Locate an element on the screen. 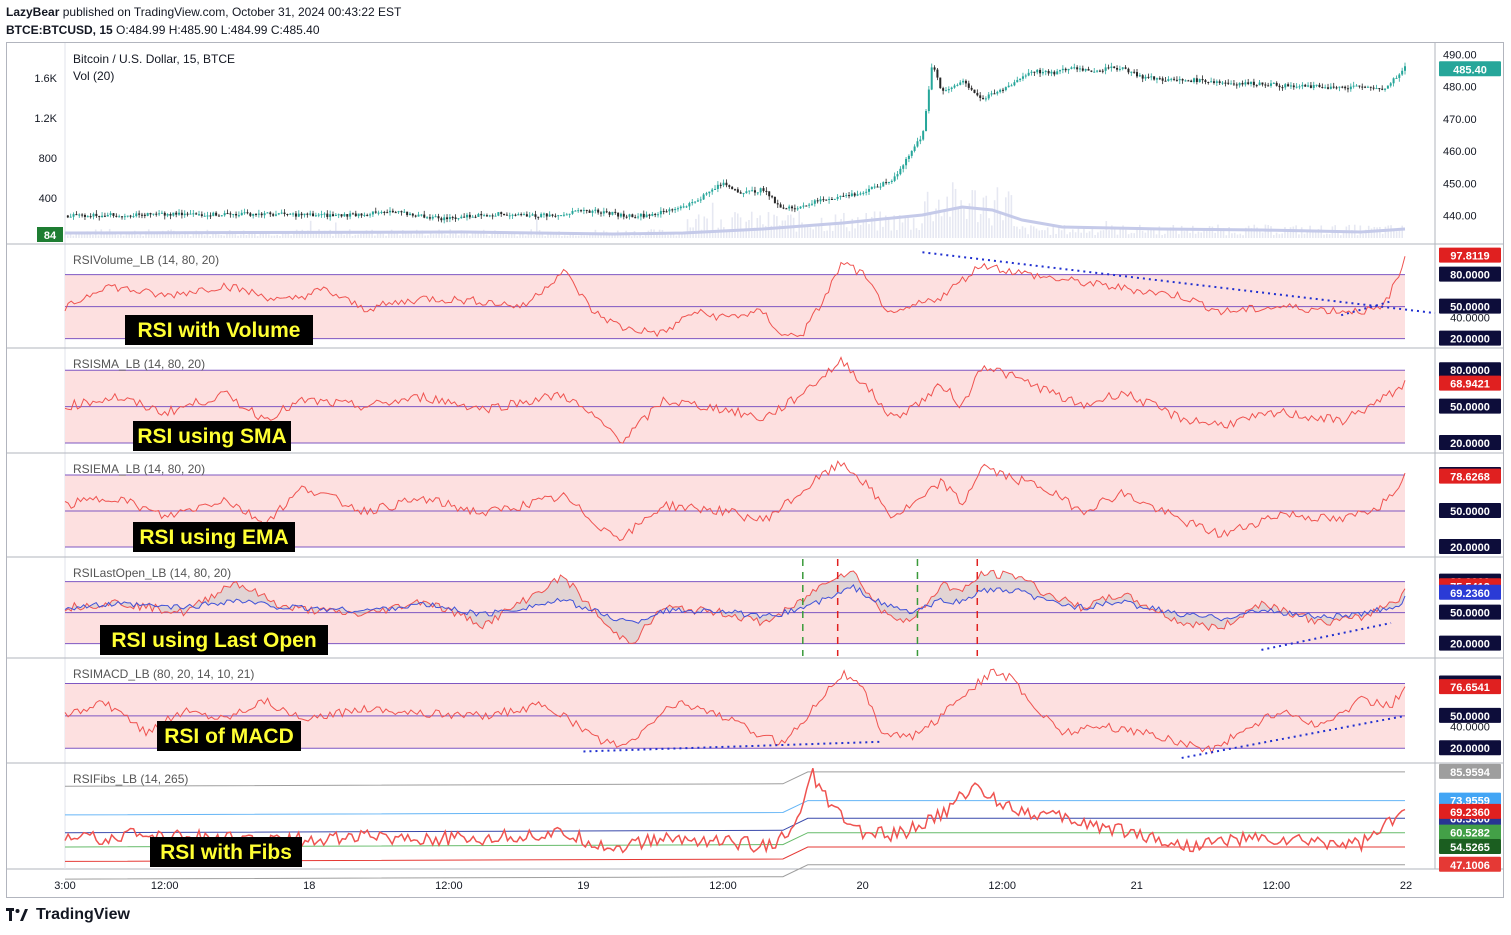 The width and height of the screenshot is (1511, 935). indicator-title: RSIFibs_LB (14, 265) is located at coordinates (130, 779).